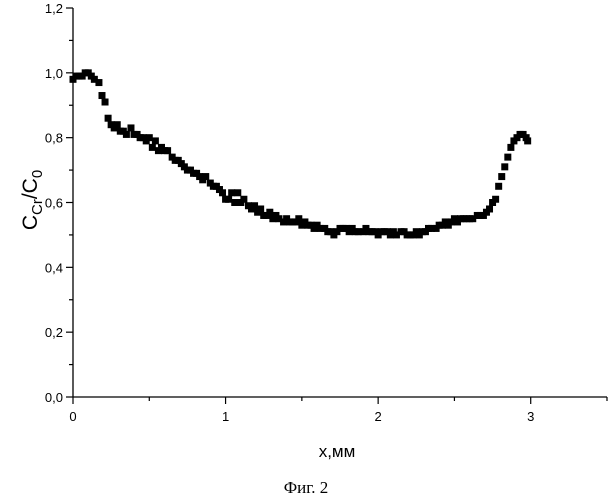 Image resolution: width=612 pixels, height=500 pixels. I want to click on y-tick-label: 1,2, so click(54, 8).